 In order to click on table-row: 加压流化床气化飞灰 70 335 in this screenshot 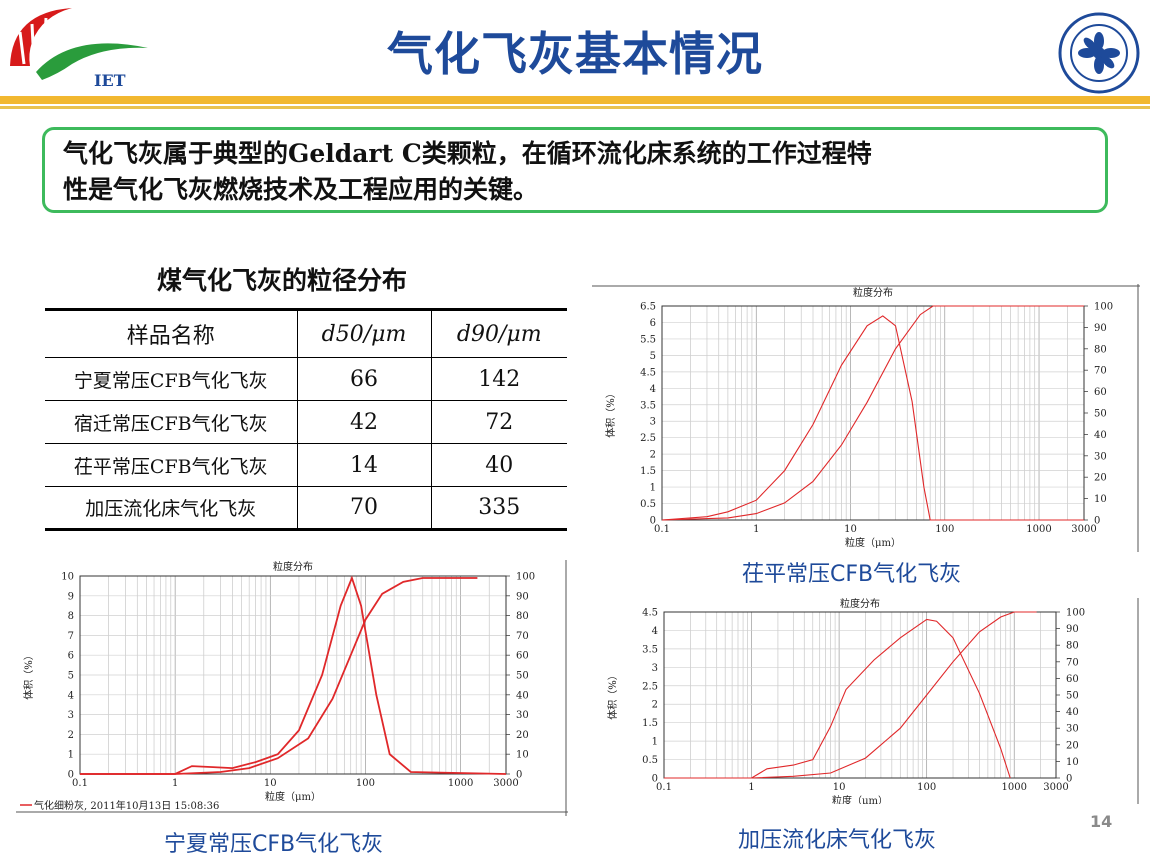, I will do `click(306, 508)`.